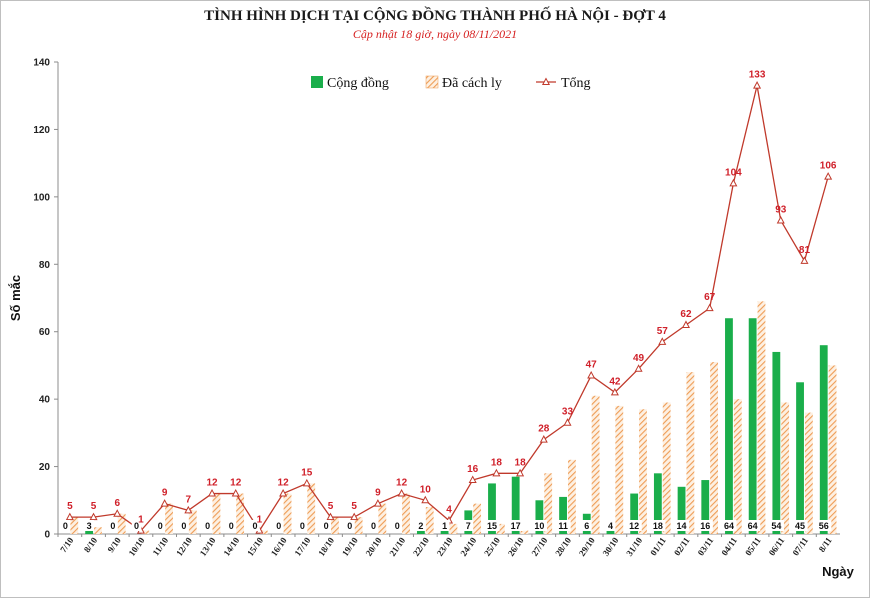 The image size is (870, 598). Describe the element at coordinates (576, 83) in the screenshot. I see `legend-label-total: Tổng` at that location.